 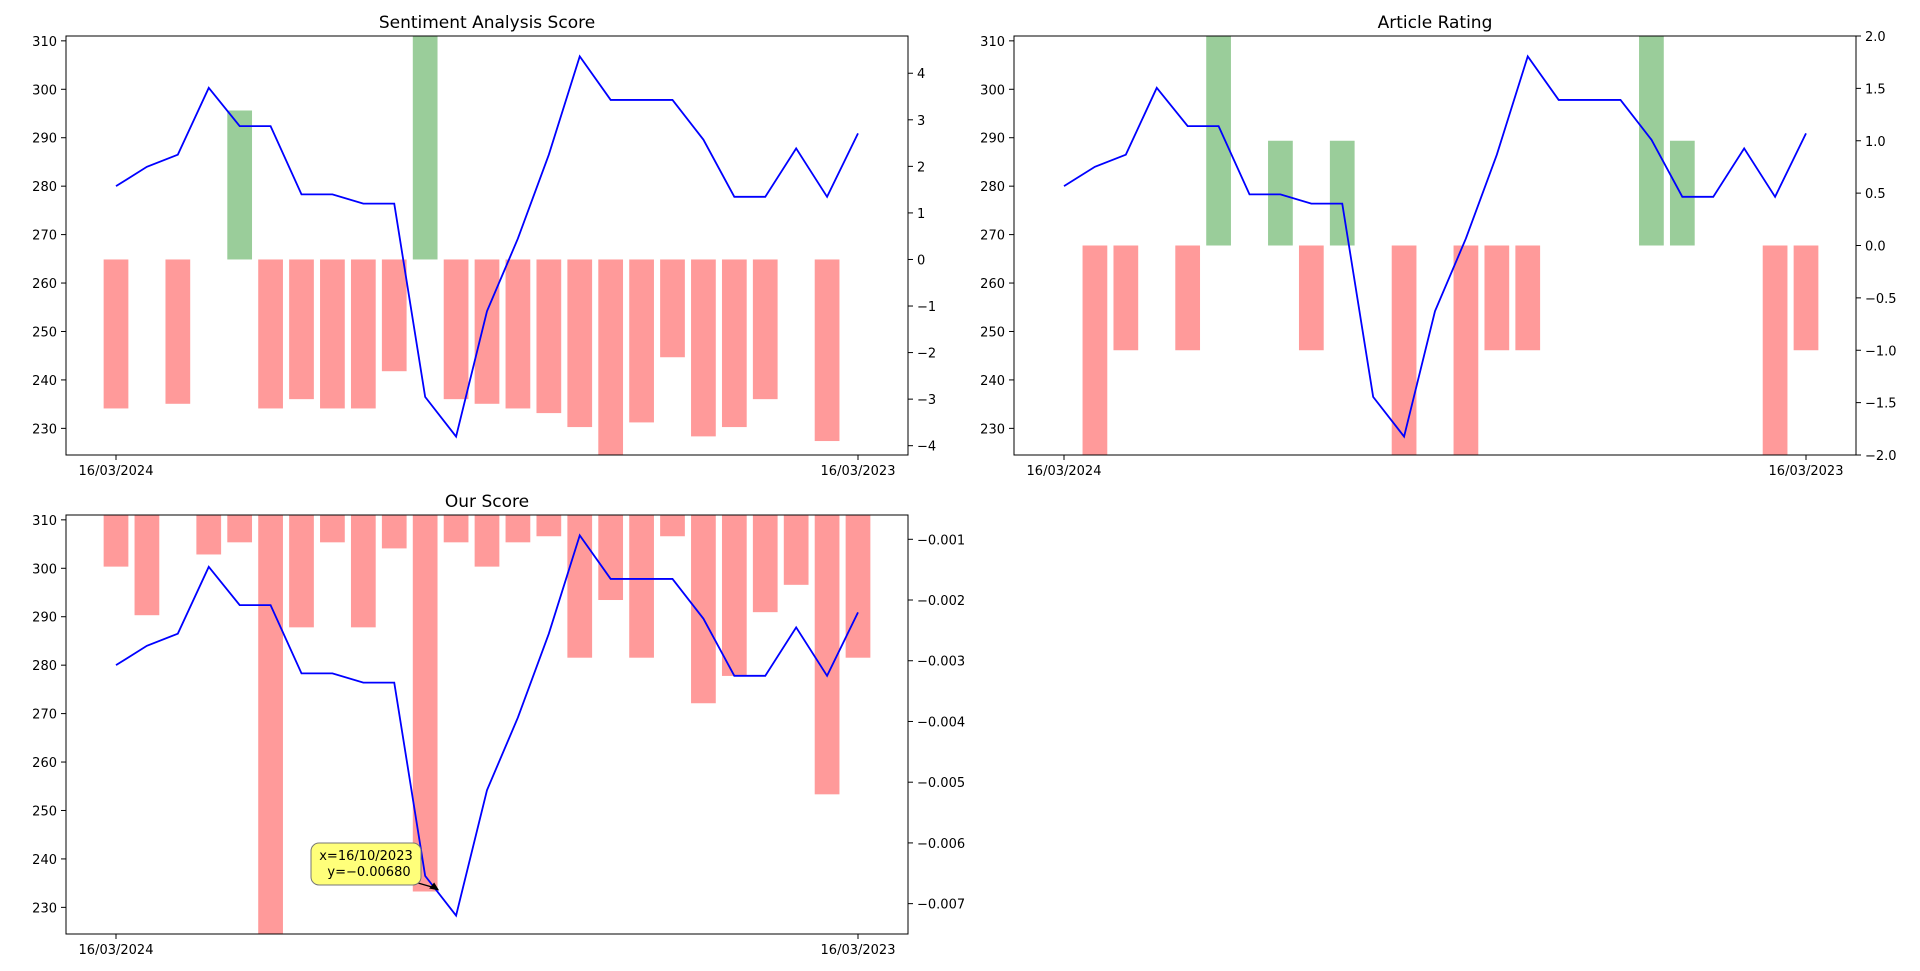 I want to click on y2-tick-label: 2.0, so click(x=1875, y=37).